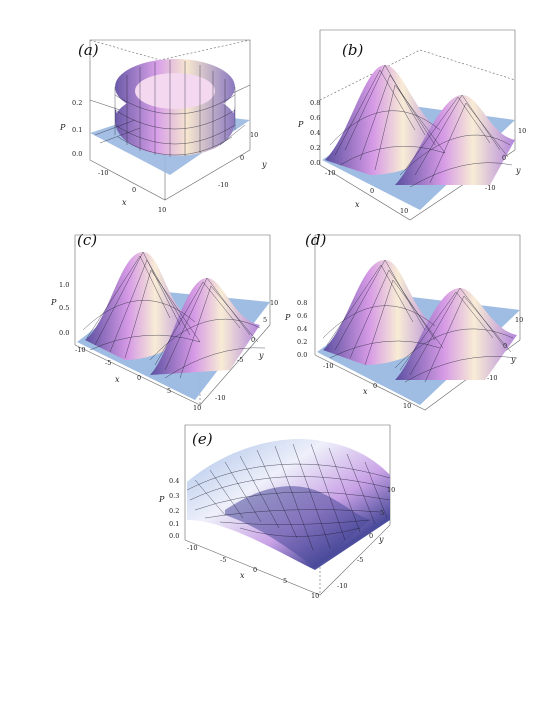  I want to click on x-tick: 5, so click(169, 391).